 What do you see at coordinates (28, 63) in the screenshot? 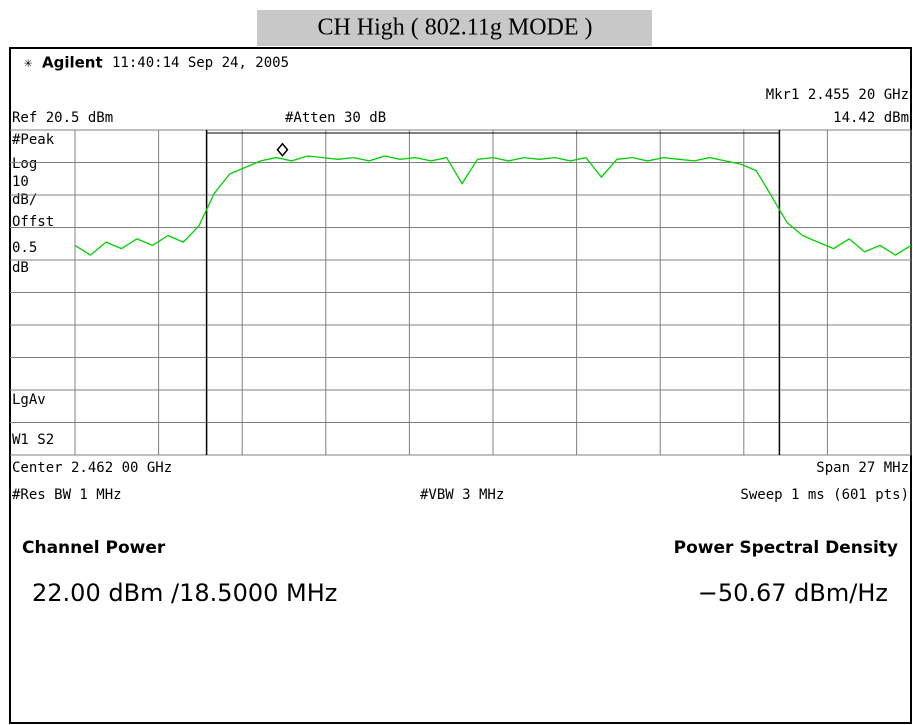
I see `logo: ✳` at bounding box center [28, 63].